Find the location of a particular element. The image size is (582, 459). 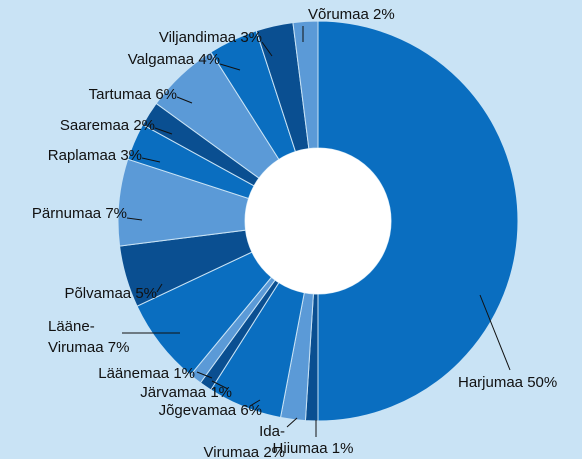

segment-label: Lääne- Virumaa 7% is located at coordinates (88, 337).